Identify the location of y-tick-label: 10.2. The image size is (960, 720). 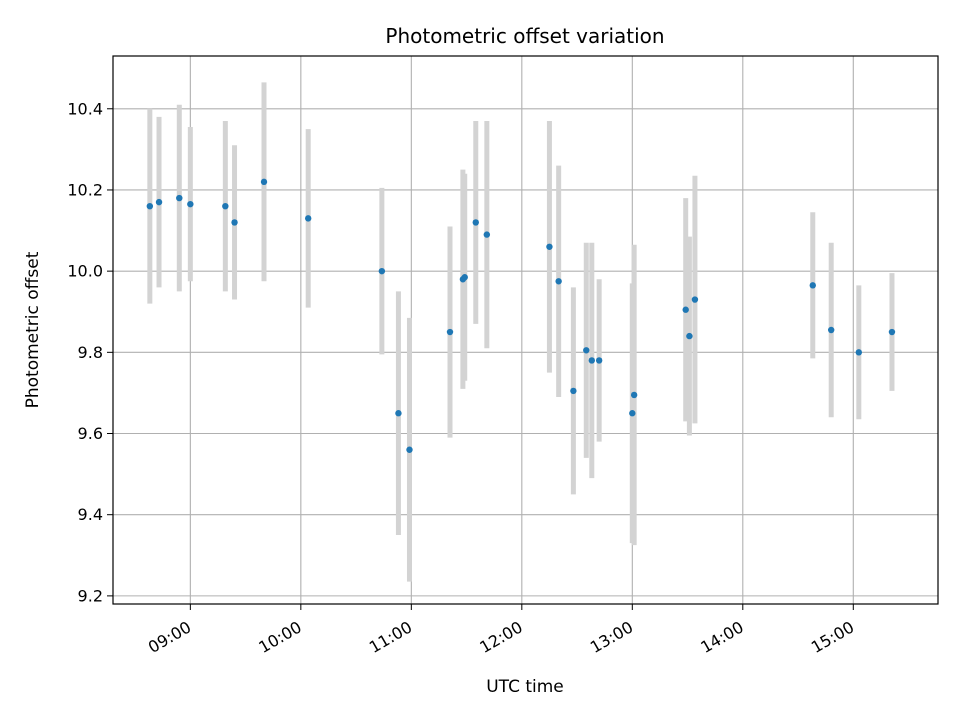
(85, 189).